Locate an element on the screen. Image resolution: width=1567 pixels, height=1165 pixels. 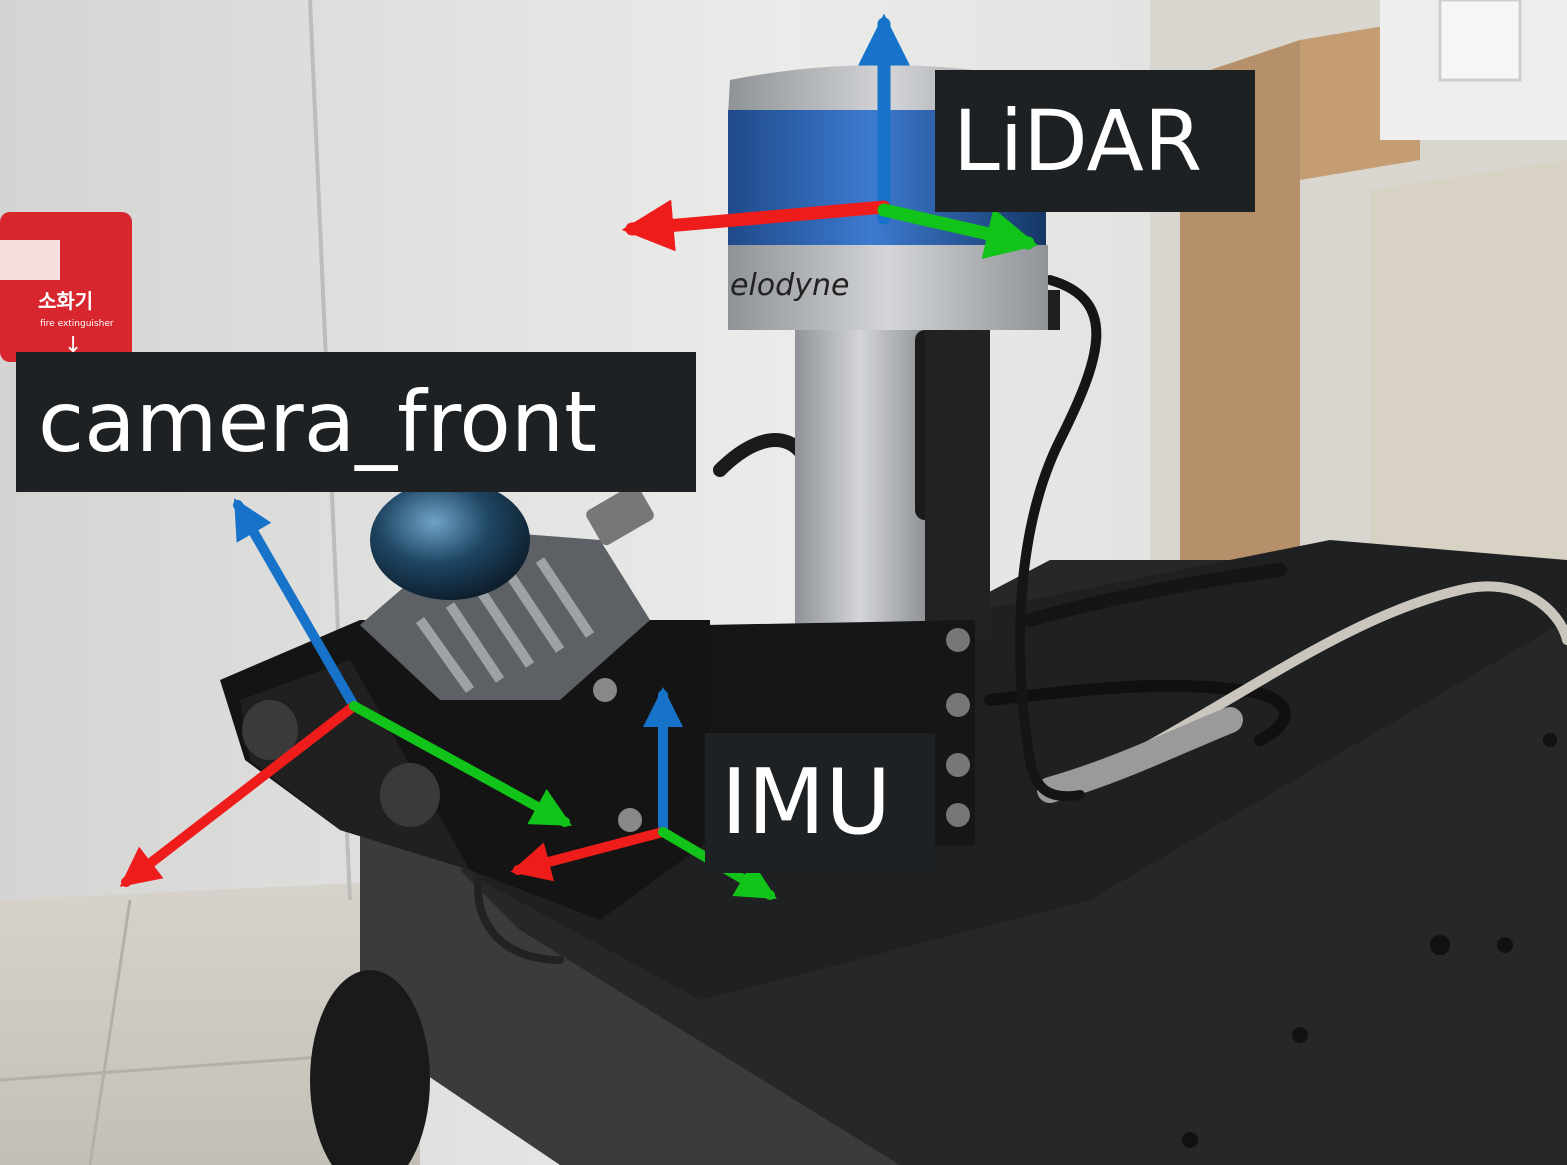
imu-label: IMU is located at coordinates (820, 803).